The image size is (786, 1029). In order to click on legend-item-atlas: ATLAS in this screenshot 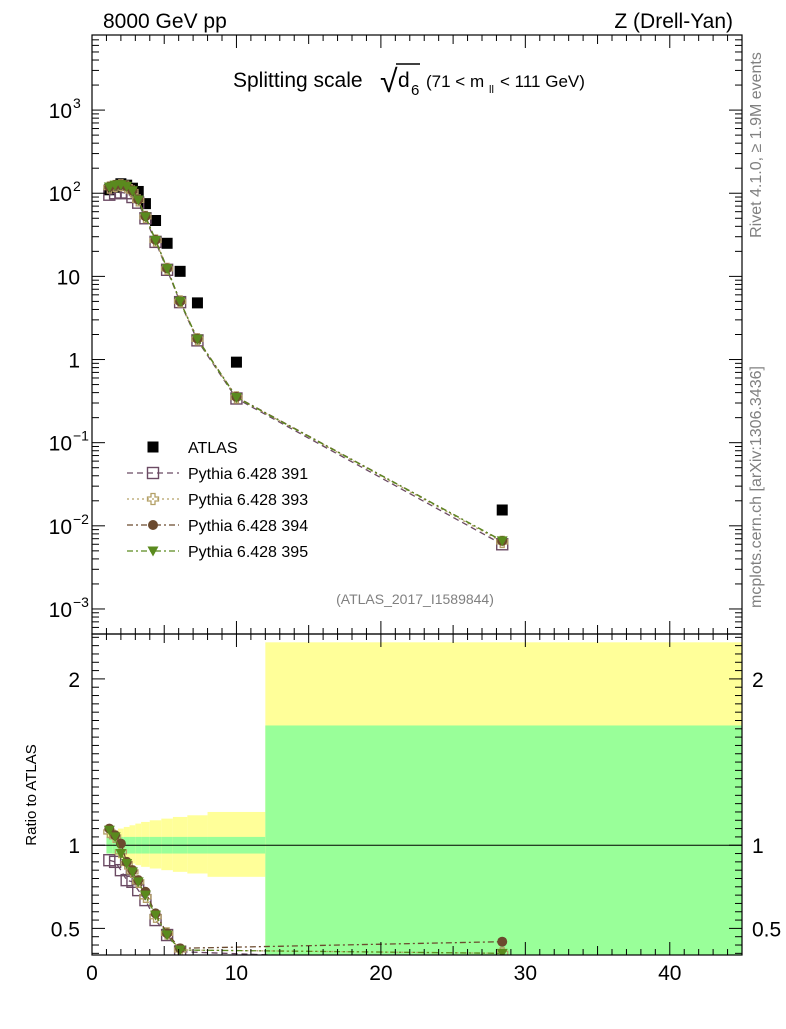, I will do `click(192, 448)`.